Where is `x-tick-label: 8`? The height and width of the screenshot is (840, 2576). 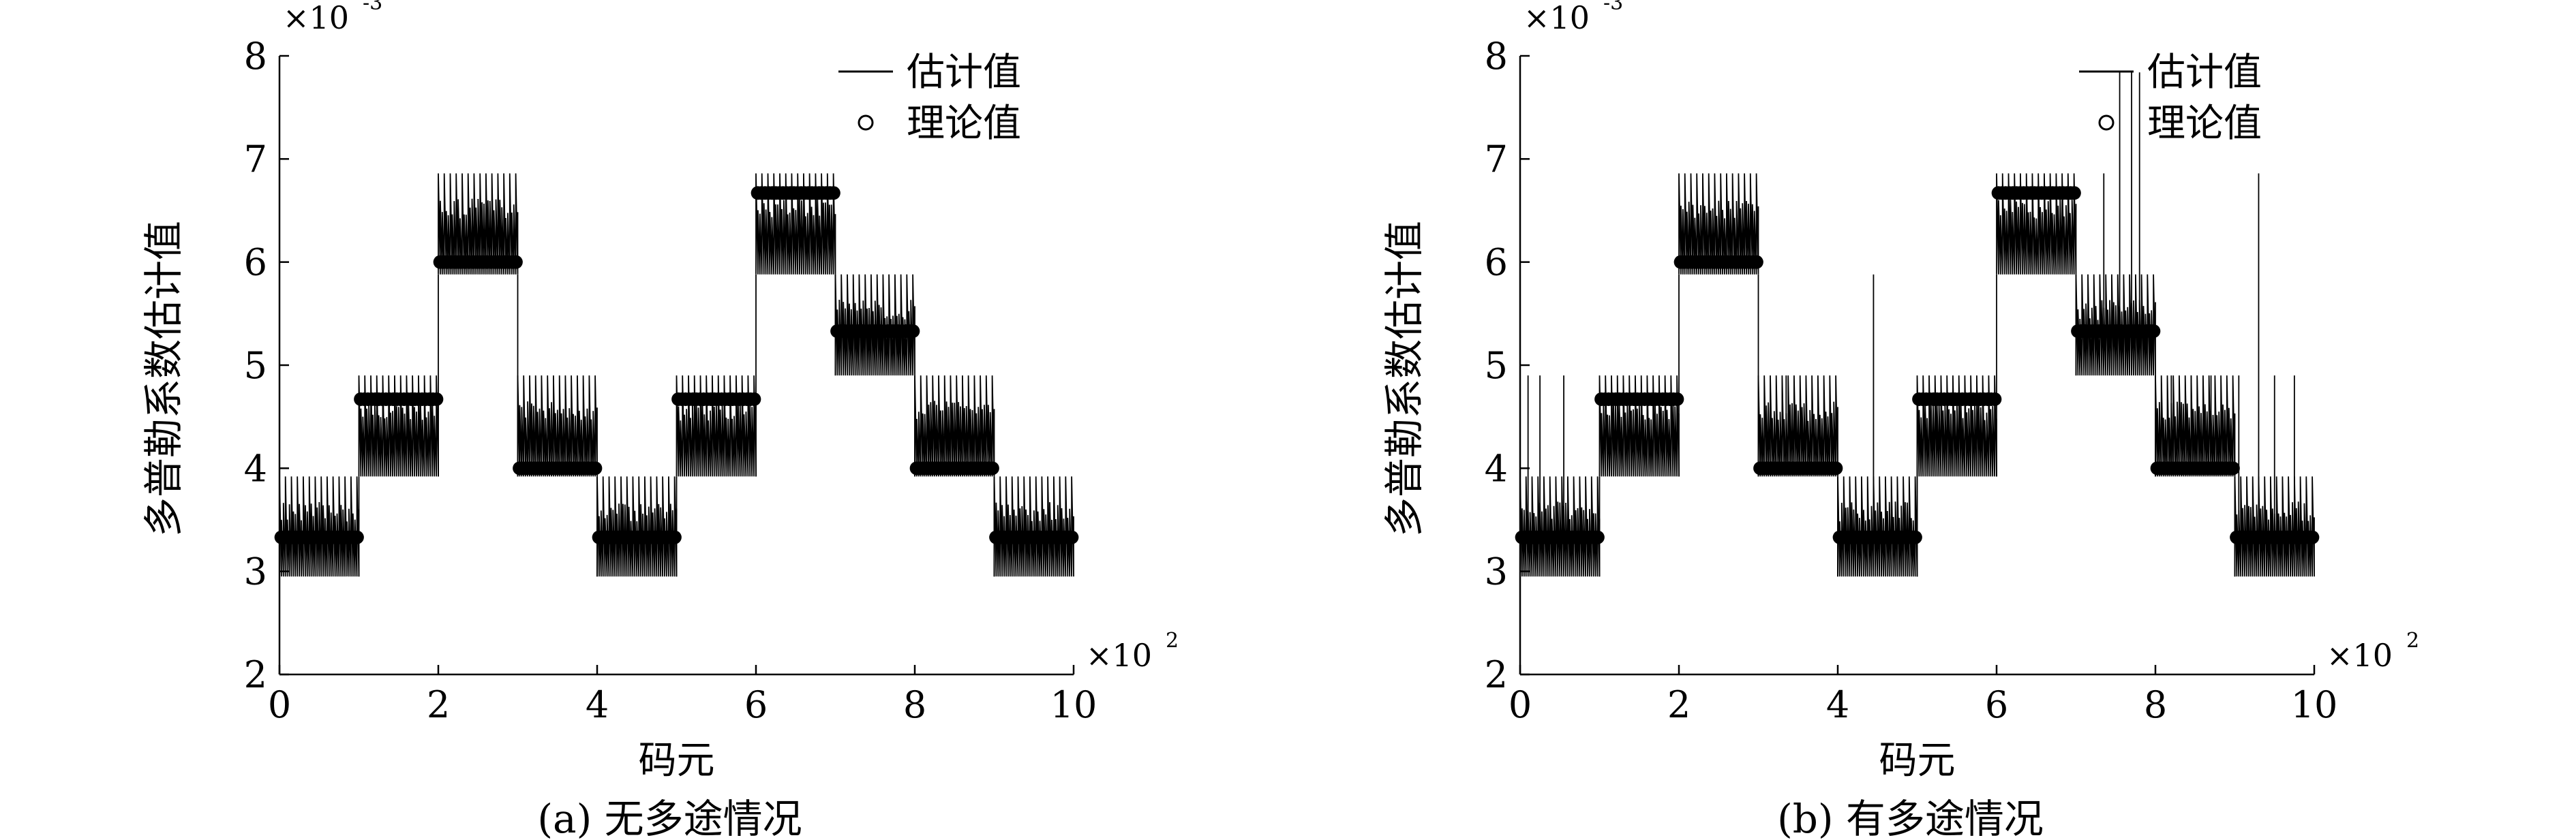
x-tick-label: 8 is located at coordinates (2155, 704).